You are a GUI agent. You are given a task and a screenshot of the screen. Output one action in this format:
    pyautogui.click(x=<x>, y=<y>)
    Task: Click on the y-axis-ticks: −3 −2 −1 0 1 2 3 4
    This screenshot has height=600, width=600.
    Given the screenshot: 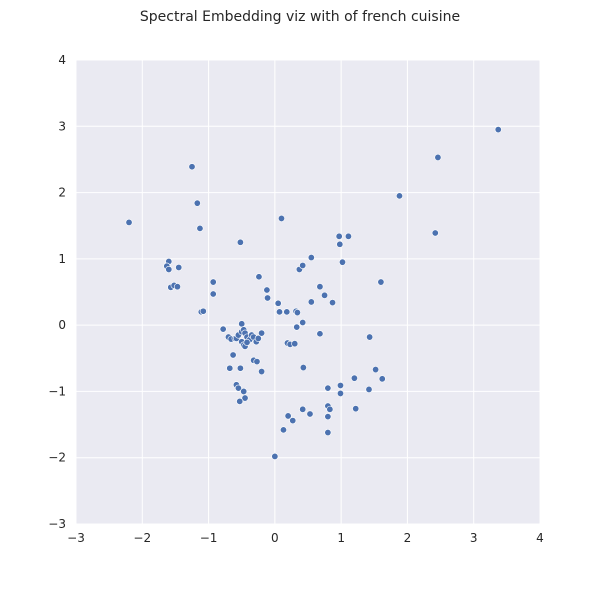 What is the action you would take?
    pyautogui.click(x=57, y=292)
    